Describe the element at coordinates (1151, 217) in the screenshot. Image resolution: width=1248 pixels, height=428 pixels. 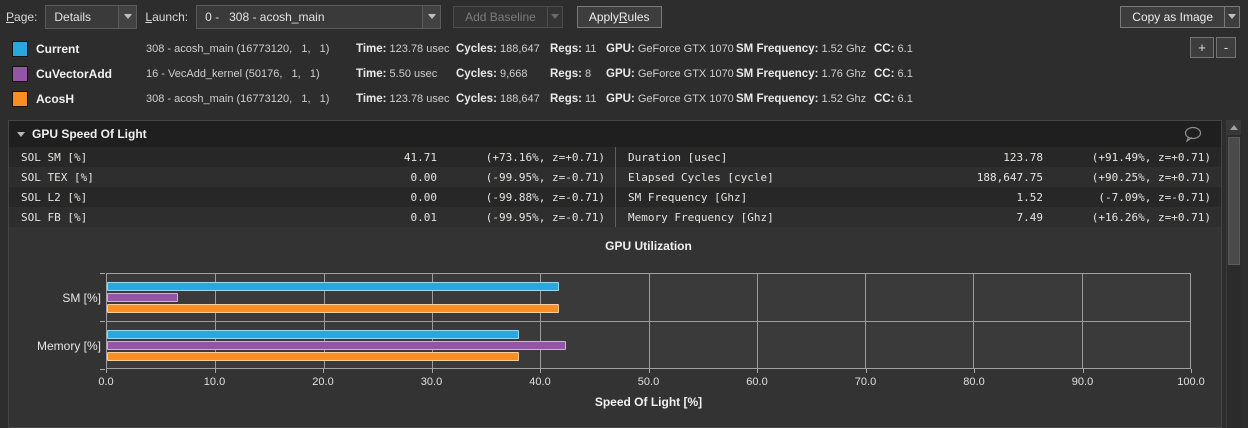
I see `metric-delta: (+16.26%, z=+0.71)` at that location.